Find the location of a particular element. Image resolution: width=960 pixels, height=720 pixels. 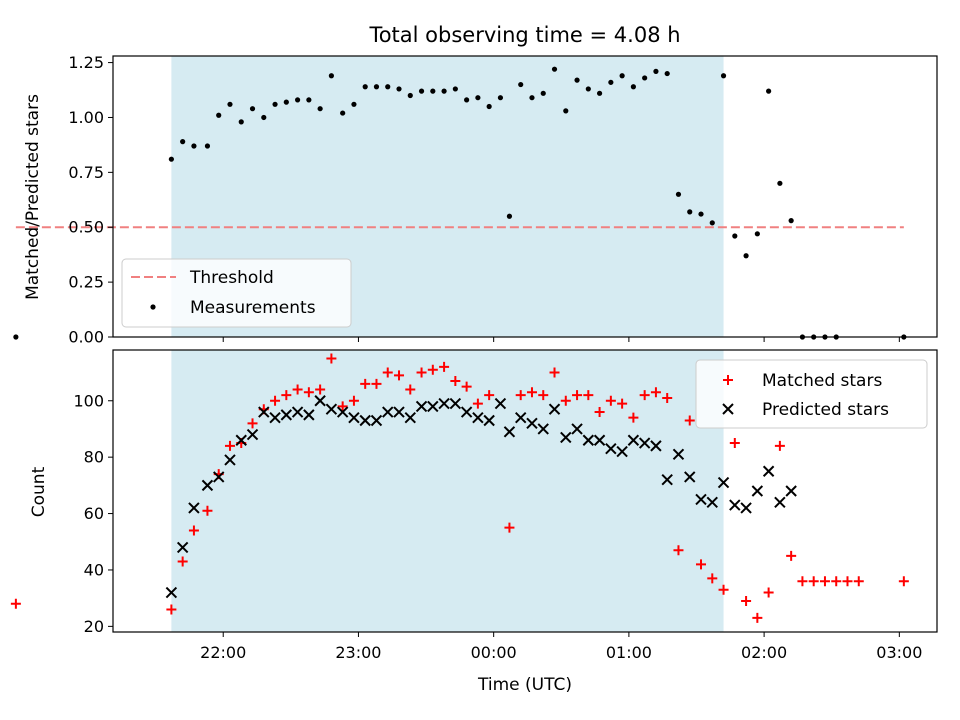

legend-matched-swatch is located at coordinates (728, 380).